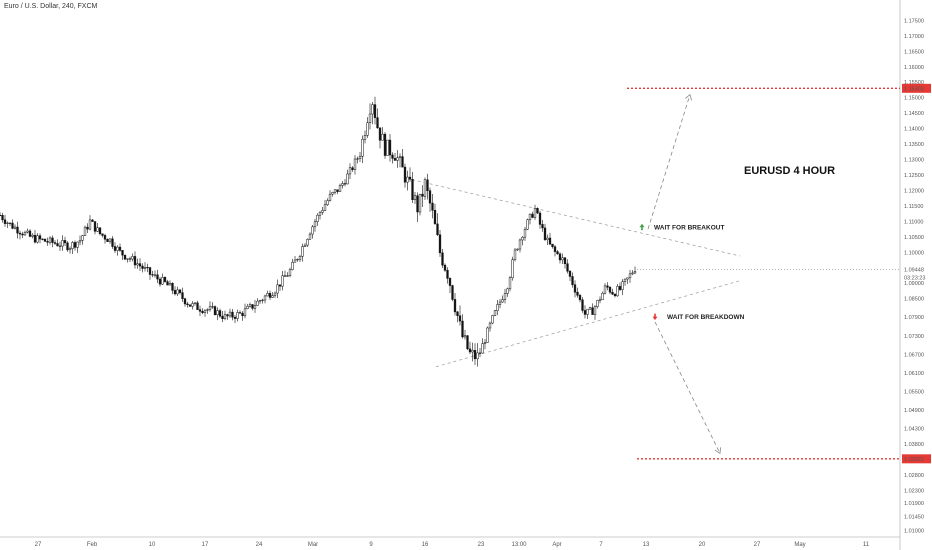 The width and height of the screenshot is (932, 550). Describe the element at coordinates (914, 161) in the screenshot. I see `price-tick-label: 1.13000` at that location.